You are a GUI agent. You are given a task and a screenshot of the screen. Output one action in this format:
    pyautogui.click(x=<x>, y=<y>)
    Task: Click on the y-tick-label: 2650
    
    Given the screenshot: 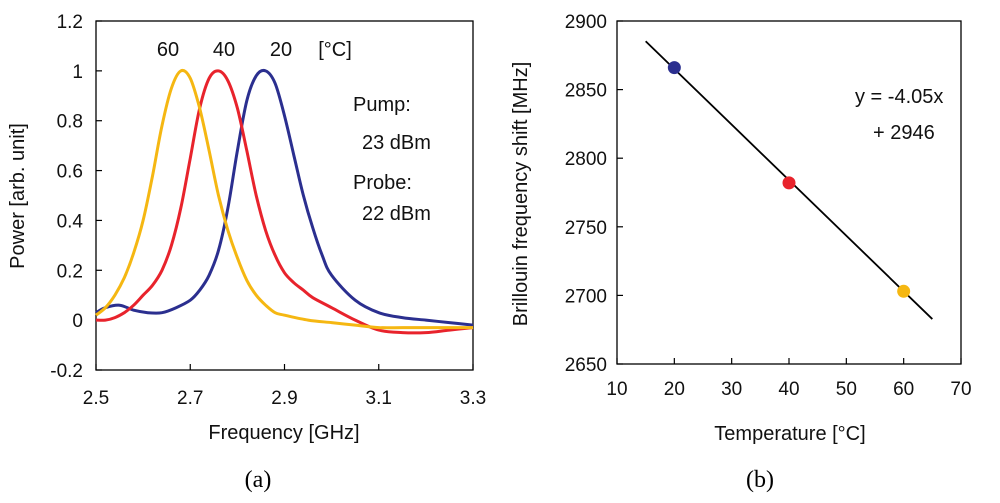 What is the action you would take?
    pyautogui.click(x=586, y=365)
    